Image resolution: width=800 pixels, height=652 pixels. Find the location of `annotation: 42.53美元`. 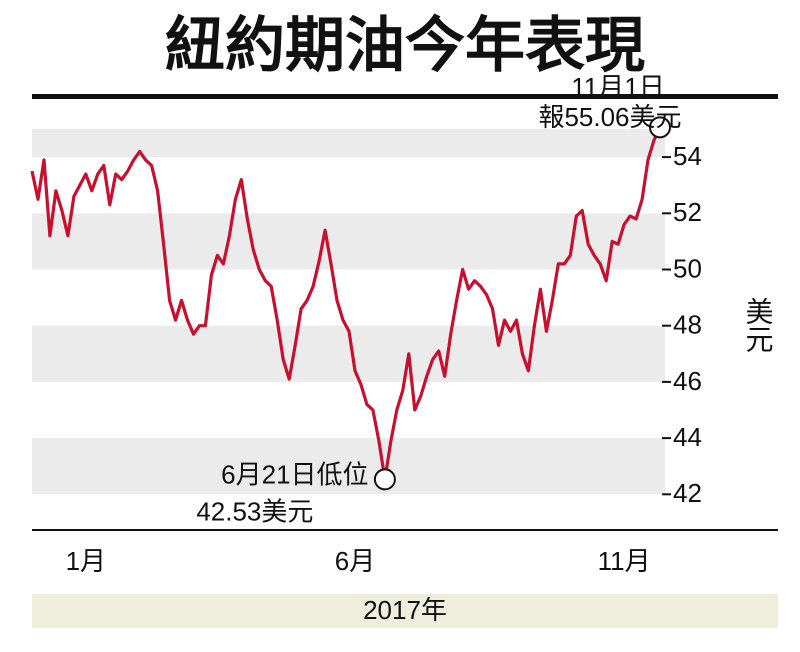

annotation: 42.53美元 is located at coordinates (254, 511).